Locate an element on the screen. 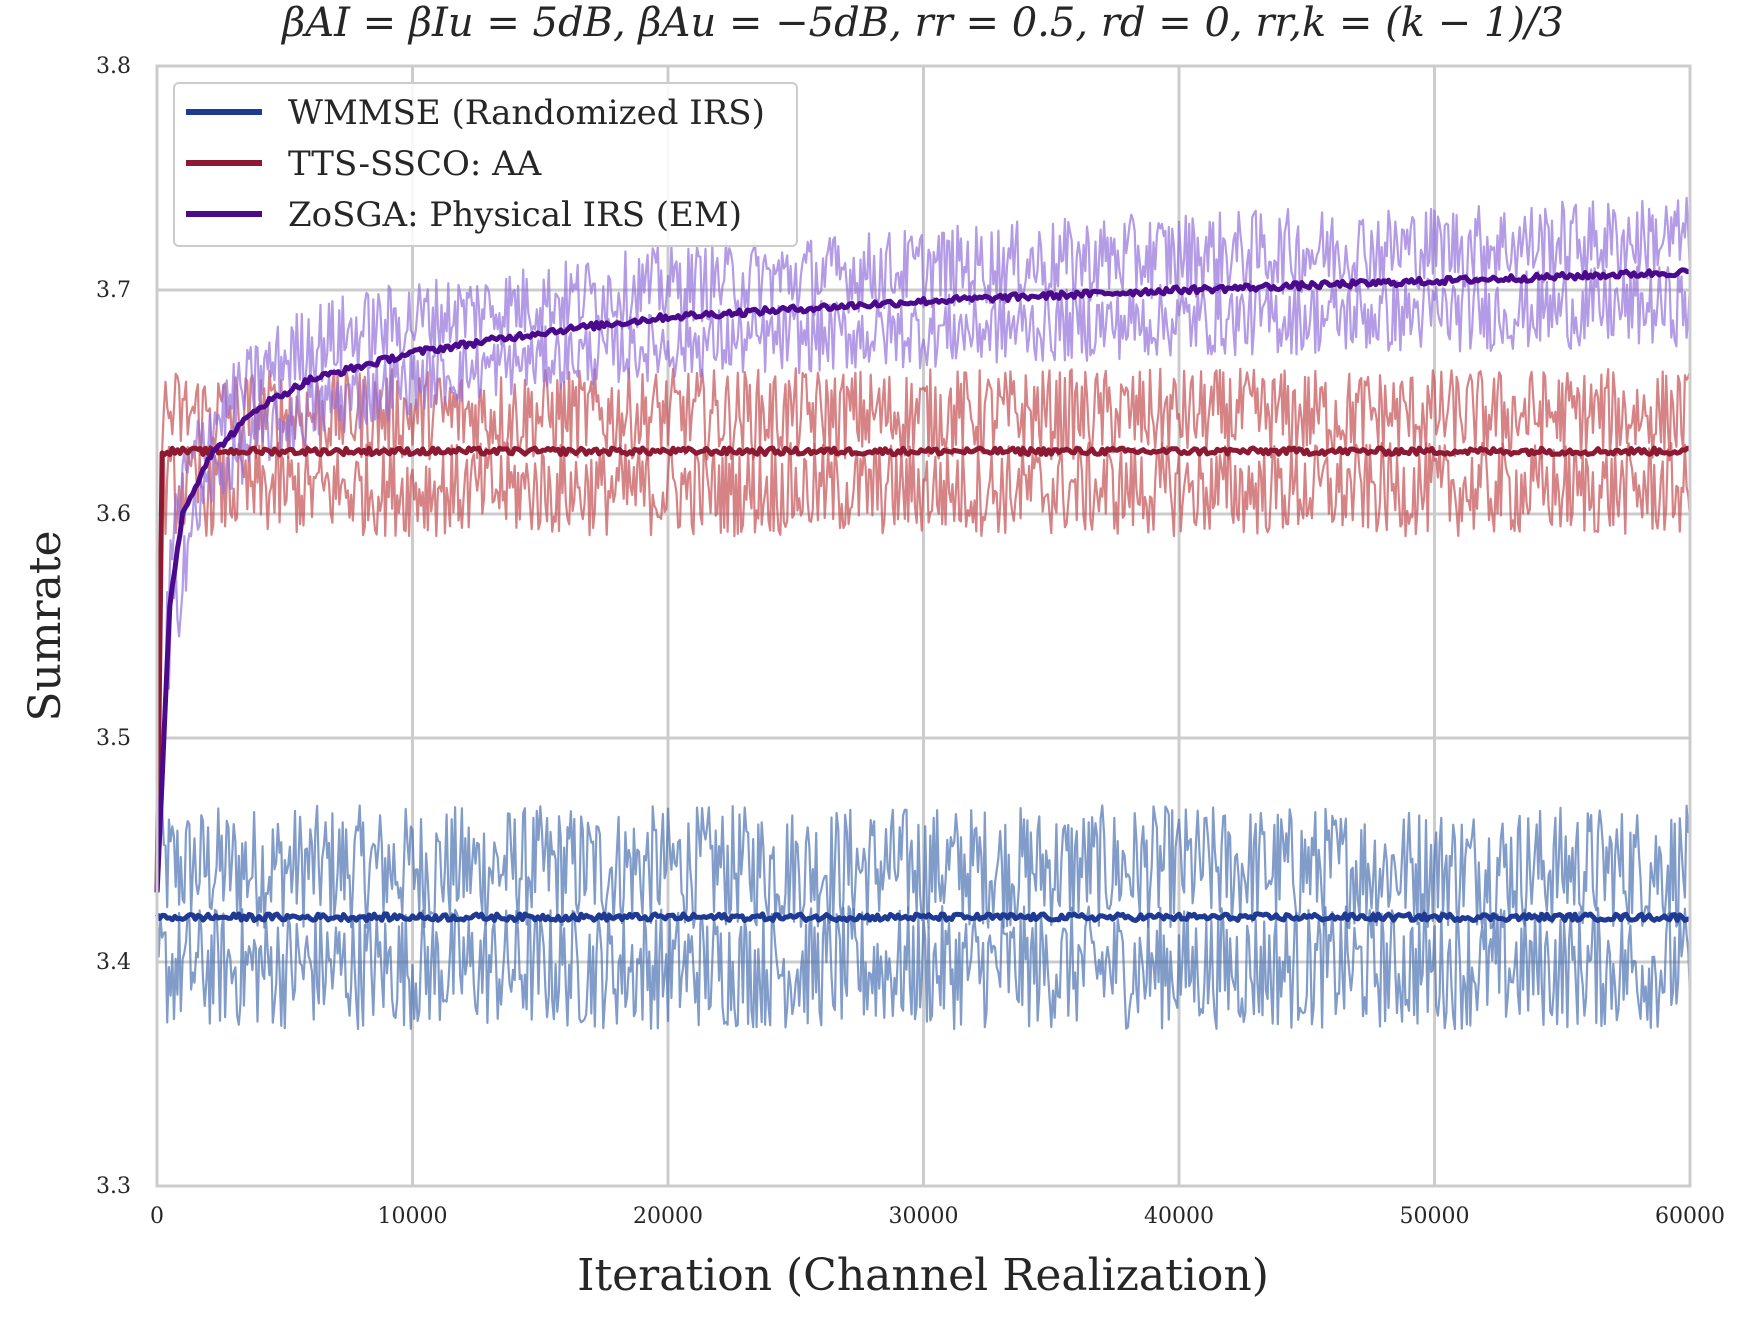 The image size is (1748, 1321). legend-label: TTS-SSCO: AA is located at coordinates (415, 164).